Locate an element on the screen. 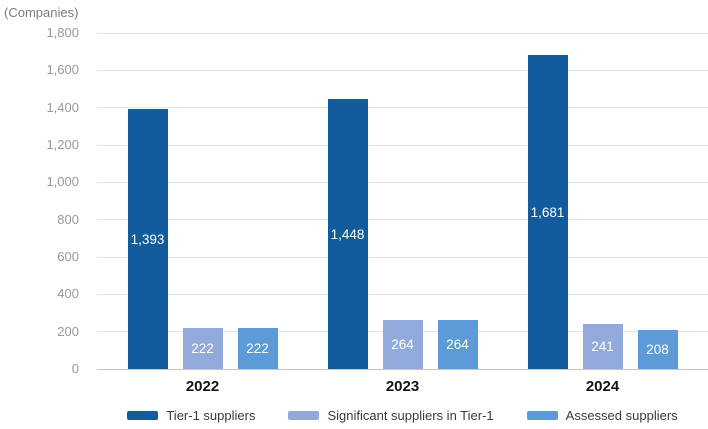  x-axis-baseline is located at coordinates (402, 369).